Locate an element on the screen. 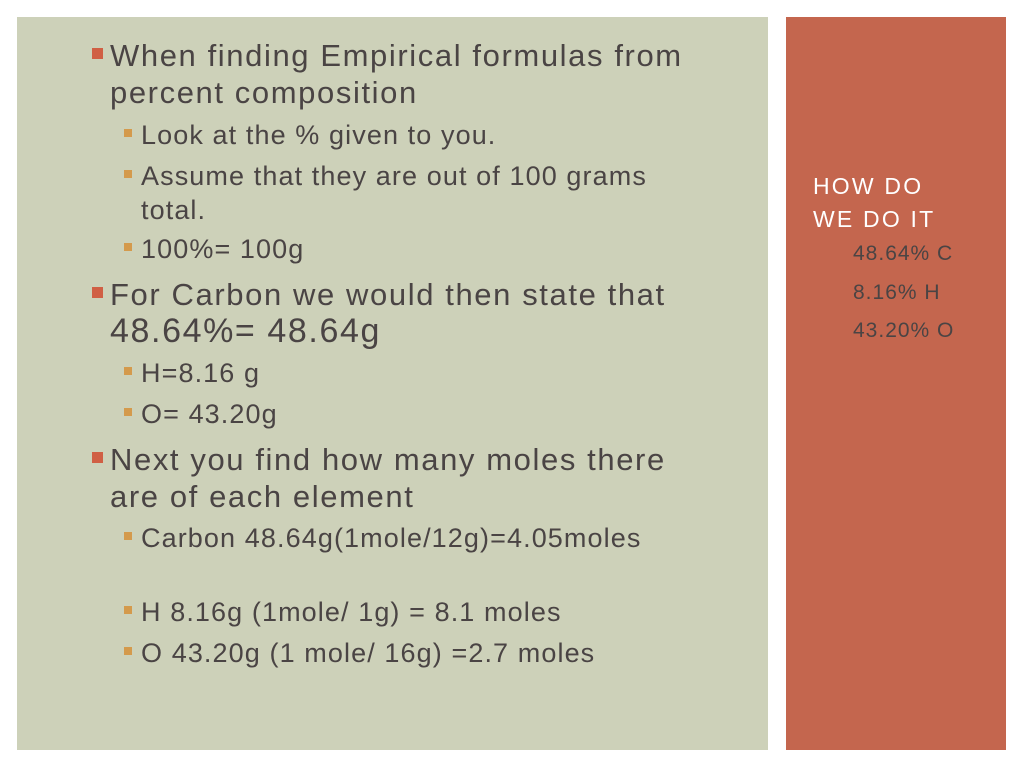 This screenshot has height=768, width=1024. sub-bullet-item: 100%= 100g is located at coordinates (434, 249).